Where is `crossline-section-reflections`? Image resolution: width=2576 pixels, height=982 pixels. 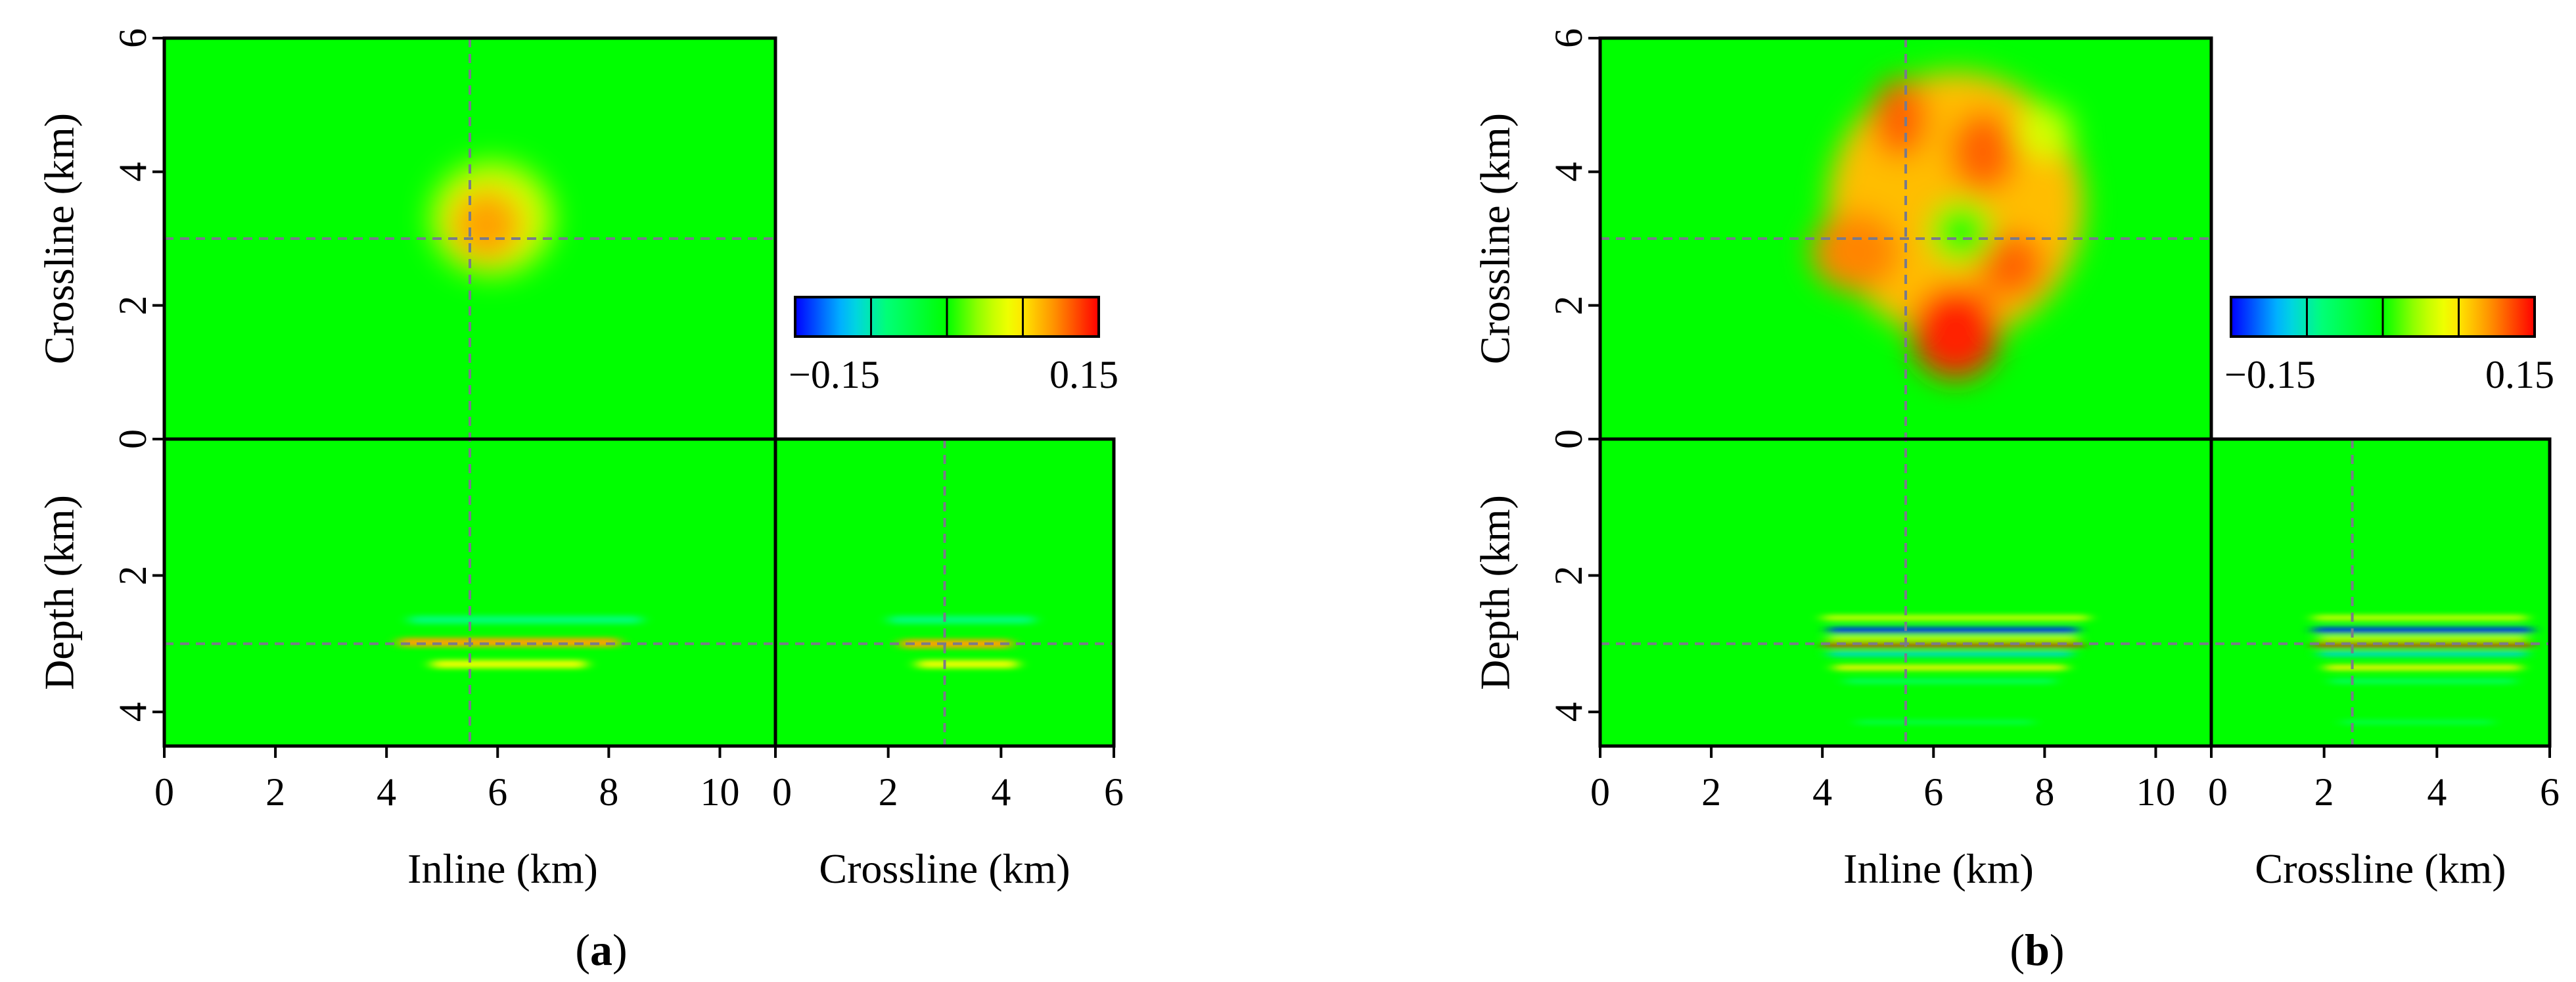
crossline-section-reflections is located at coordinates (2422, 669).